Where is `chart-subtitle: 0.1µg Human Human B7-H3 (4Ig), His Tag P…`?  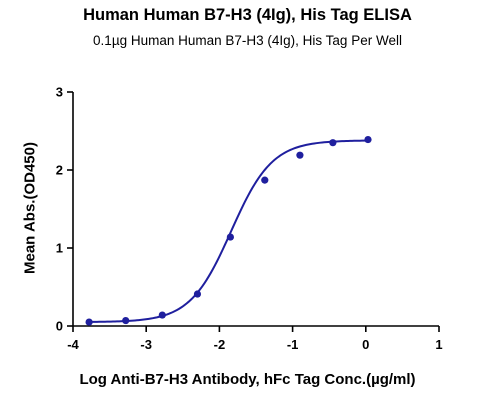 chart-subtitle: 0.1µg Human Human B7-H3 (4Ig), His Tag P… is located at coordinates (247, 40).